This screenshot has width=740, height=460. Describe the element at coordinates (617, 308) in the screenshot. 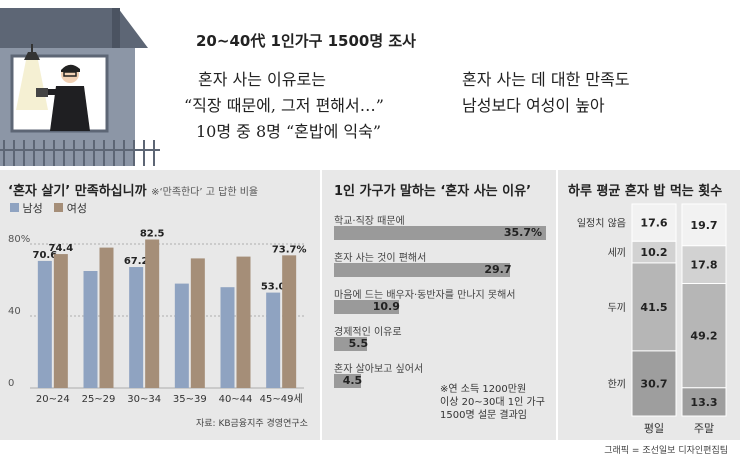

I see `segment-label: 두끼` at that location.